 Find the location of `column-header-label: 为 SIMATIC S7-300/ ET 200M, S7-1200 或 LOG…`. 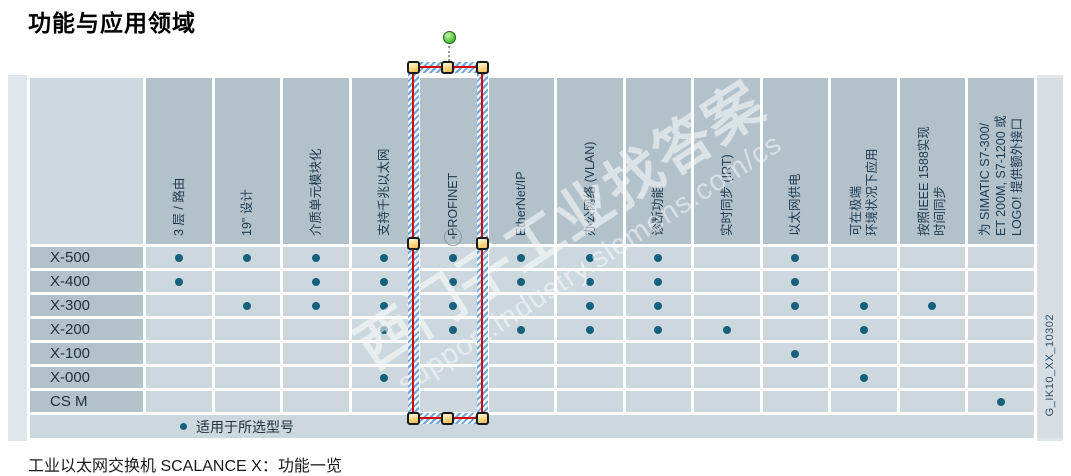

column-header-label: 为 SIMATIC S7-300/ ET 200M, S7-1200 或 LOG… is located at coordinates (1000, 175).